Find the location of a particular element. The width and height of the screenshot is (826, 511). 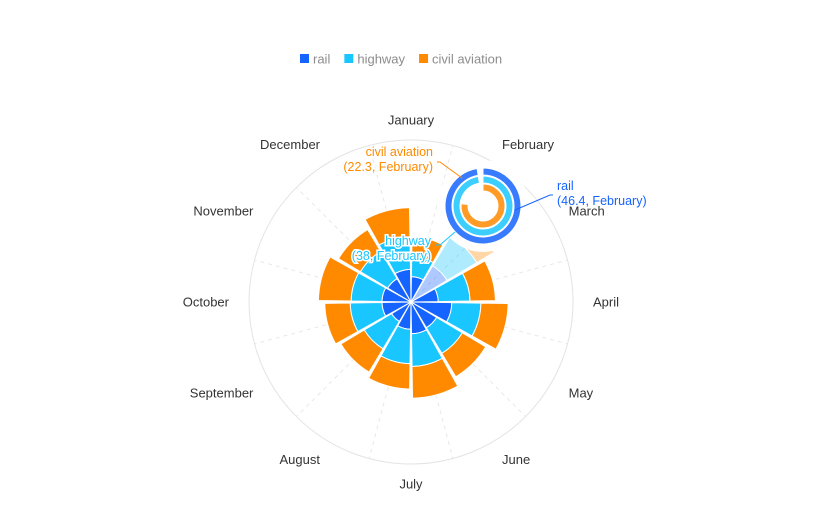

month-label-march: March is located at coordinates (587, 211).